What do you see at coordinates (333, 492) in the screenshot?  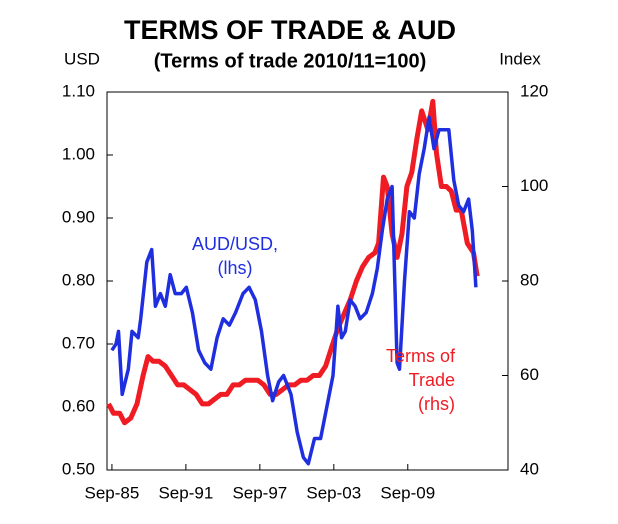 I see `x-tick-label: Sep-03` at bounding box center [333, 492].